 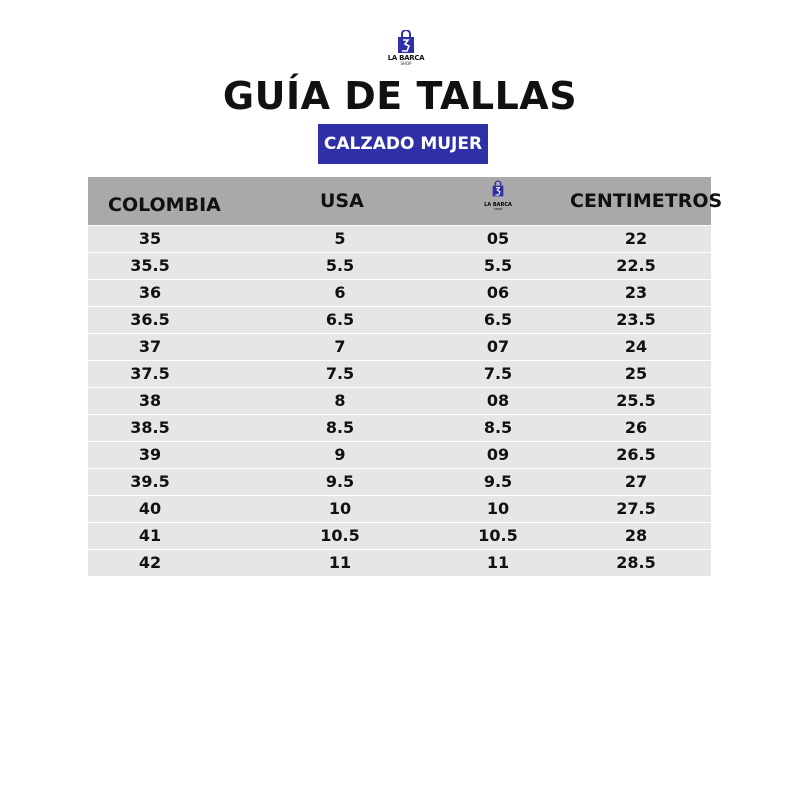 What do you see at coordinates (498, 346) in the screenshot?
I see `cell-la-barca: 07` at bounding box center [498, 346].